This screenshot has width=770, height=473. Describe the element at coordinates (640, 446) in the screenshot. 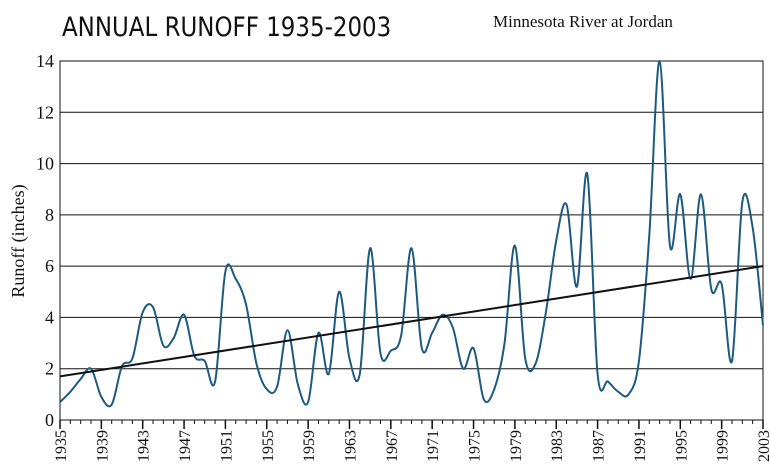

I see `x-tick-label: 1991` at that location.